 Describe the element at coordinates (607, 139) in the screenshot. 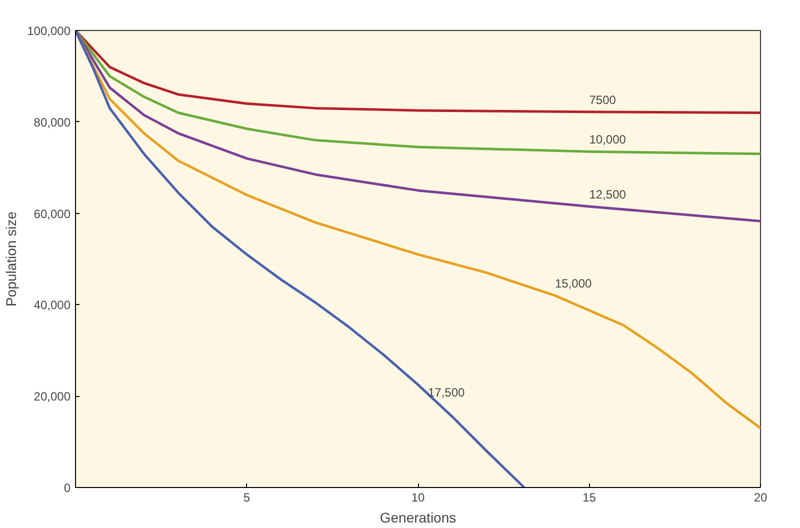

I see `series-label: 10,000` at that location.